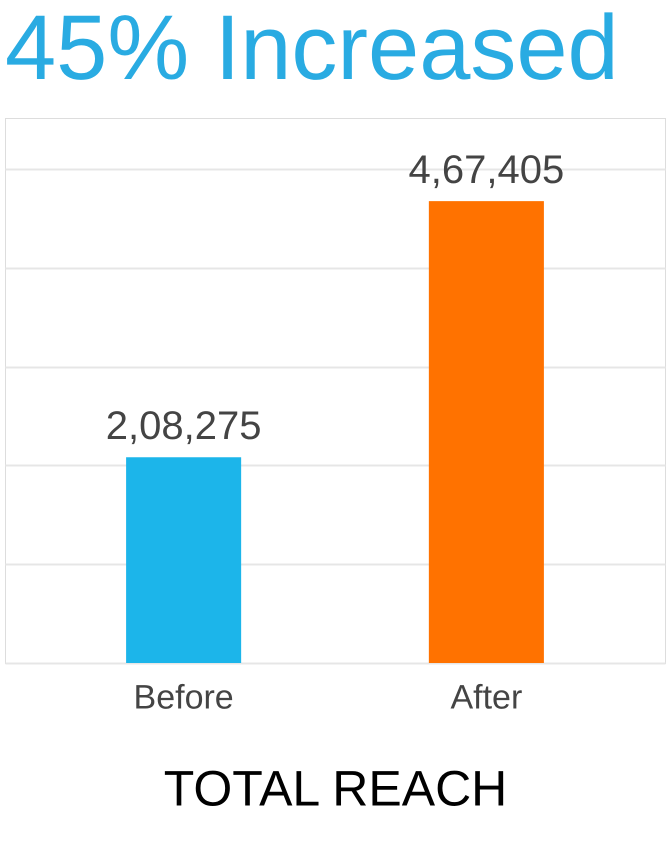 This screenshot has width=670, height=855. What do you see at coordinates (312, 49) in the screenshot?
I see `chart-title: 45% Increased` at bounding box center [312, 49].